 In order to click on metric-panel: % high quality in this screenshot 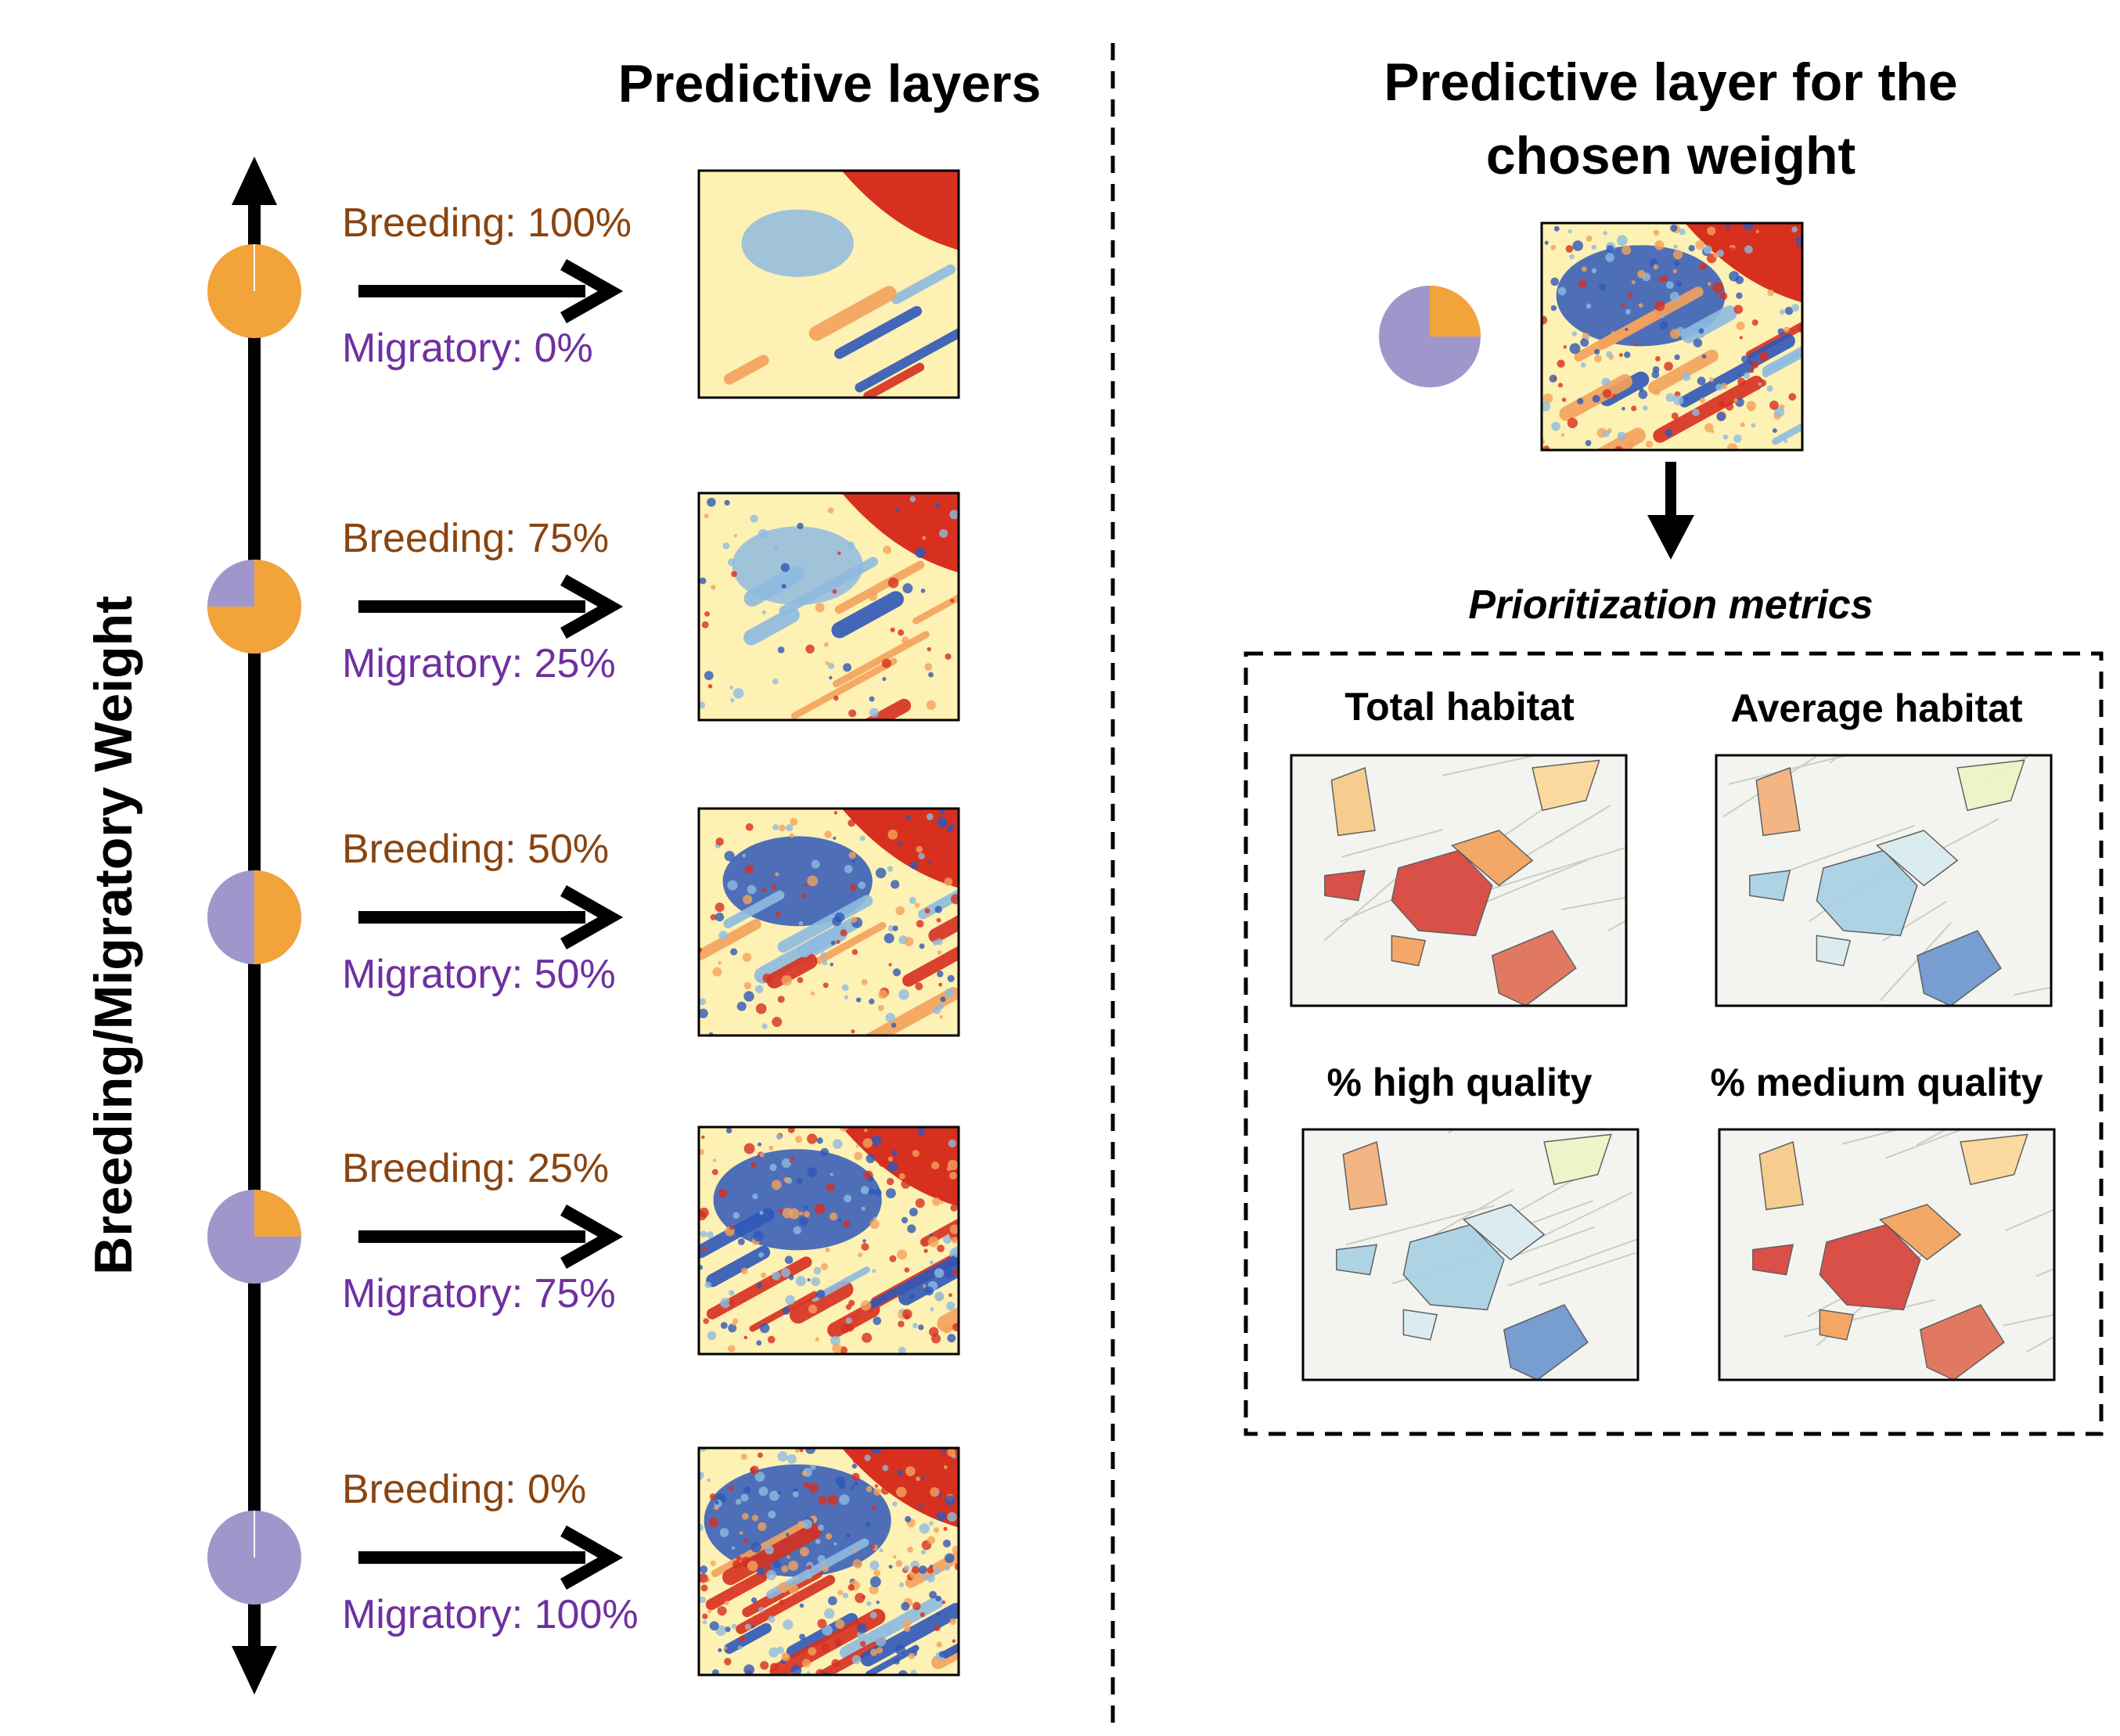, I will do `click(1470, 1221)`.